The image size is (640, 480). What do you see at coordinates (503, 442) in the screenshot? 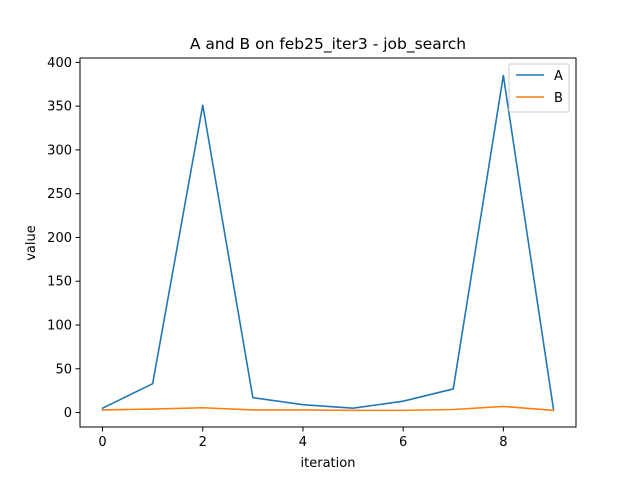
I see `x-tick-label: 8` at bounding box center [503, 442].